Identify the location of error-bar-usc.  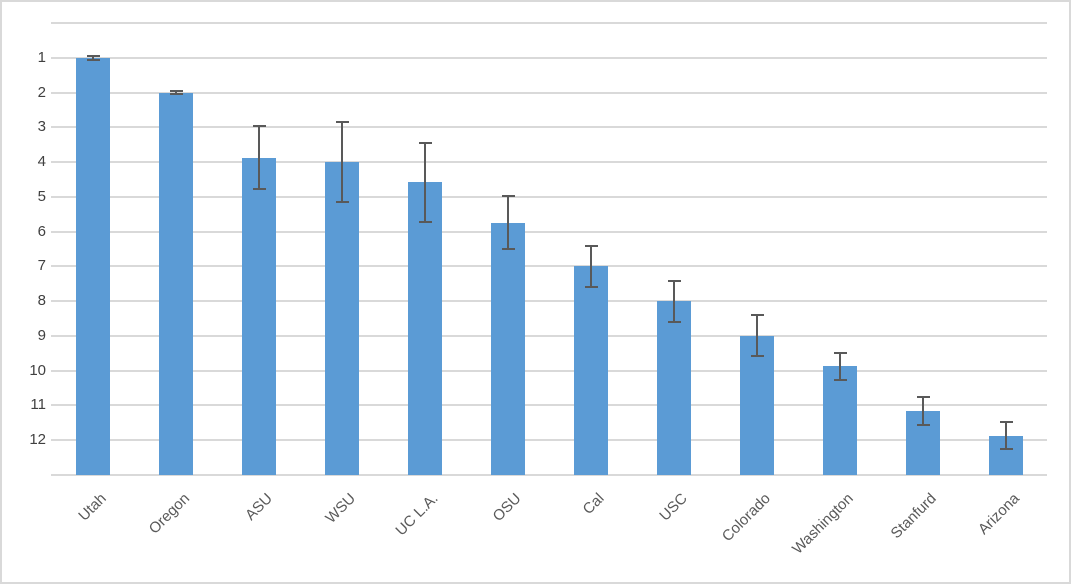
(674, 301).